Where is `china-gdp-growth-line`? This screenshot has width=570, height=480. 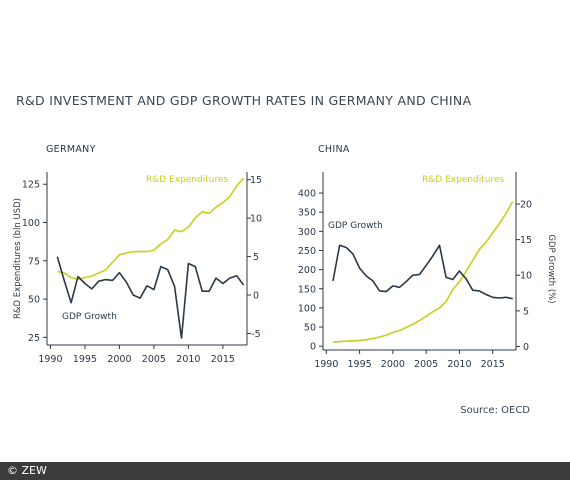 china-gdp-growth-line is located at coordinates (422, 272).